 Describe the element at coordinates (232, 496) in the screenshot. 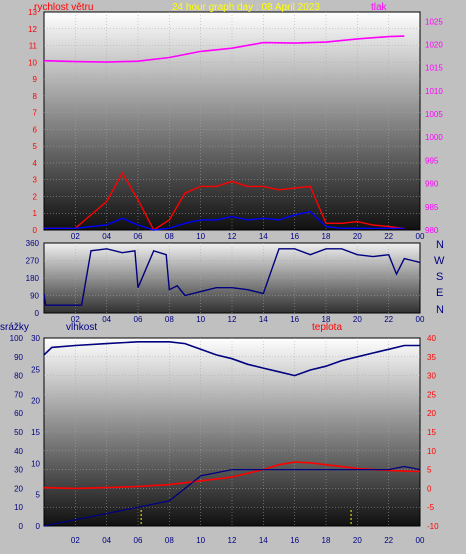

I see `series-rain` at that location.